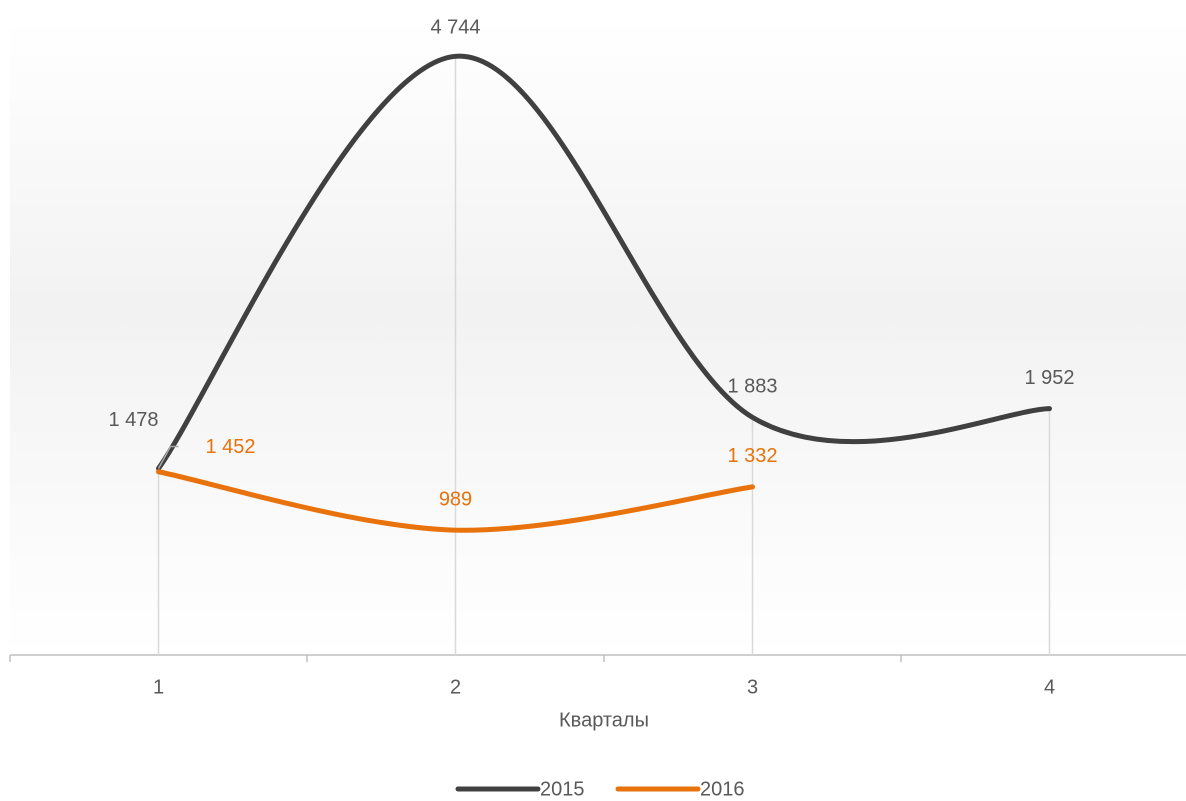  Describe the element at coordinates (1049, 378) in the screenshot. I see `data-label: 1 952` at that location.